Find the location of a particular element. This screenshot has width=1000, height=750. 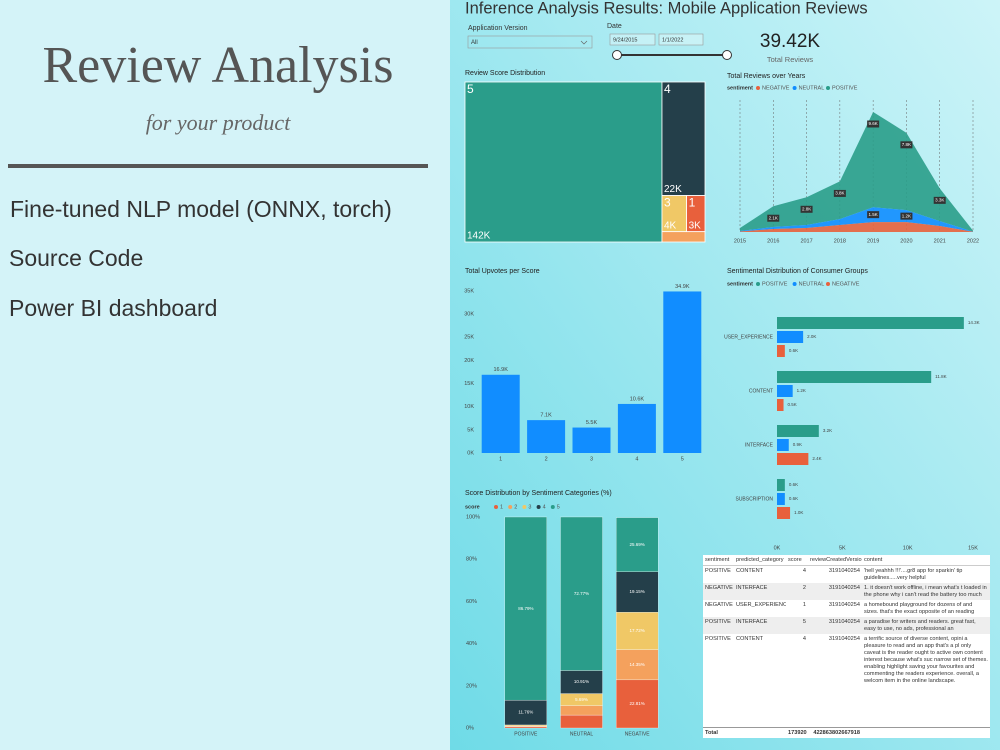

table-cell: USER_EXPERIENCE is located at coordinates (761, 604).